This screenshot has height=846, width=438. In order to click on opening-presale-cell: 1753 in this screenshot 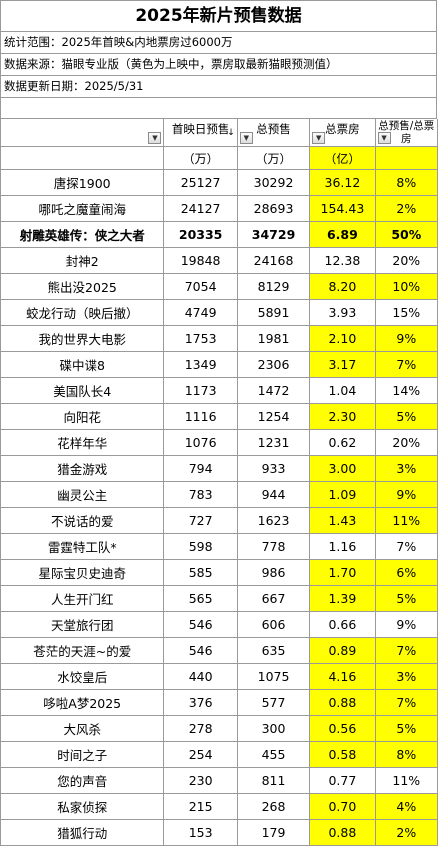, I will do `click(200, 338)`.